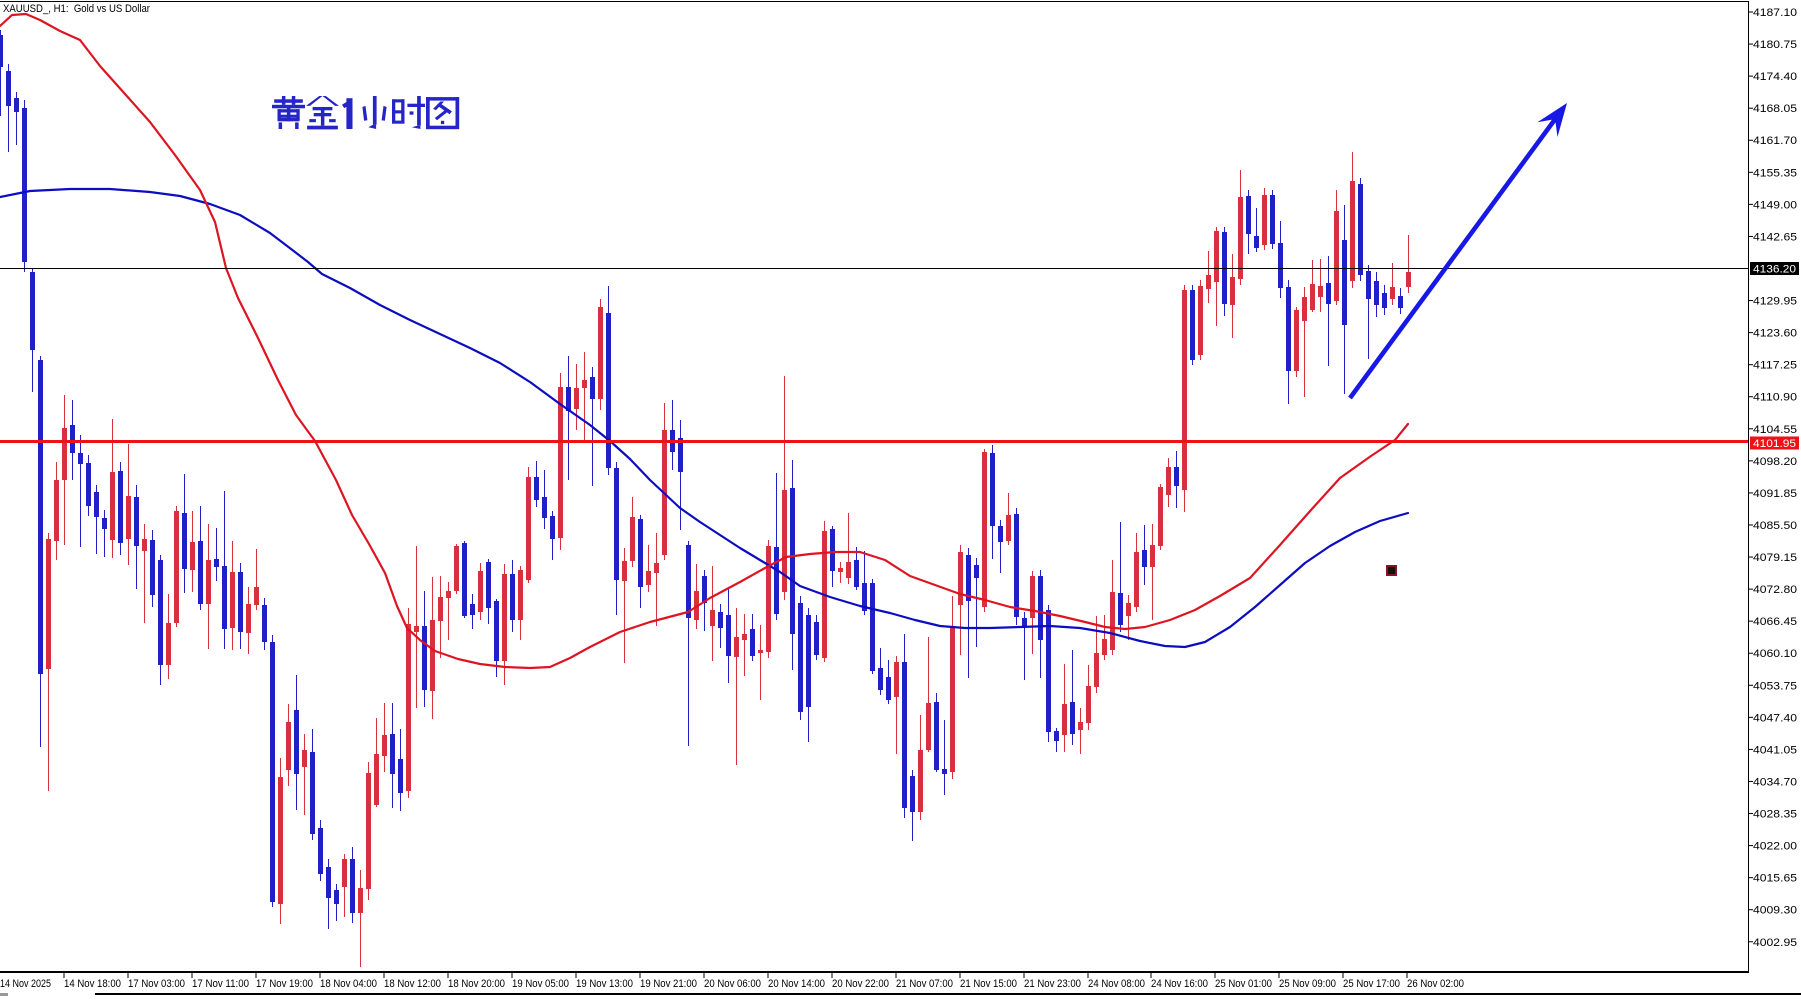  What do you see at coordinates (1775, 109) in the screenshot?
I see `svg-text: 4168.05` at bounding box center [1775, 109].